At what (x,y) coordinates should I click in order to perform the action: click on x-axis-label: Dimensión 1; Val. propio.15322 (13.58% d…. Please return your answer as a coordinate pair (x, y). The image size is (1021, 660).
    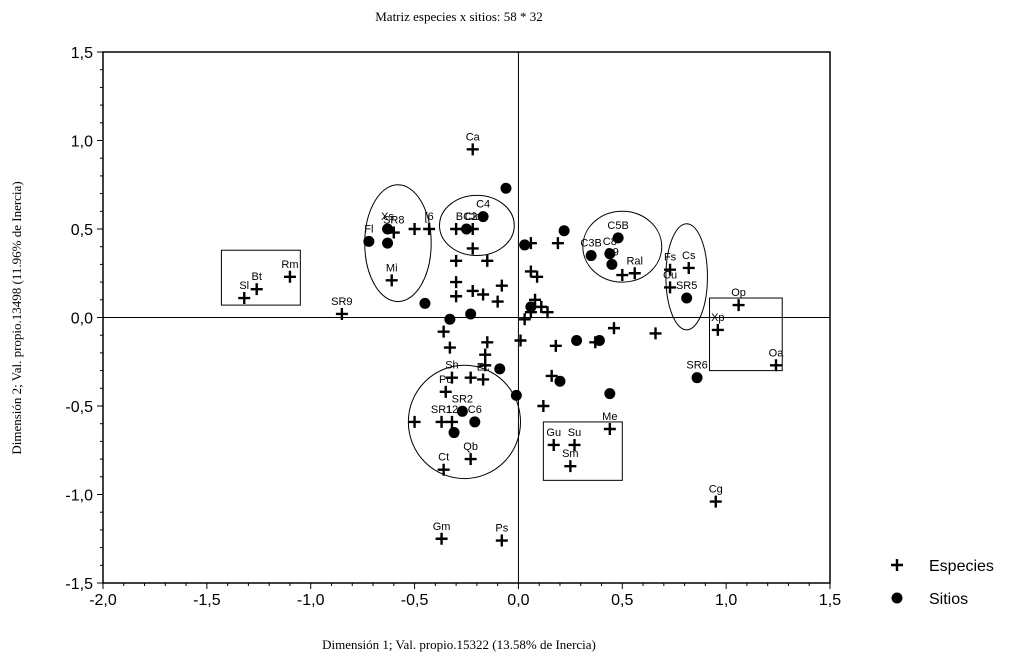
    Looking at the image, I should click on (459, 644).